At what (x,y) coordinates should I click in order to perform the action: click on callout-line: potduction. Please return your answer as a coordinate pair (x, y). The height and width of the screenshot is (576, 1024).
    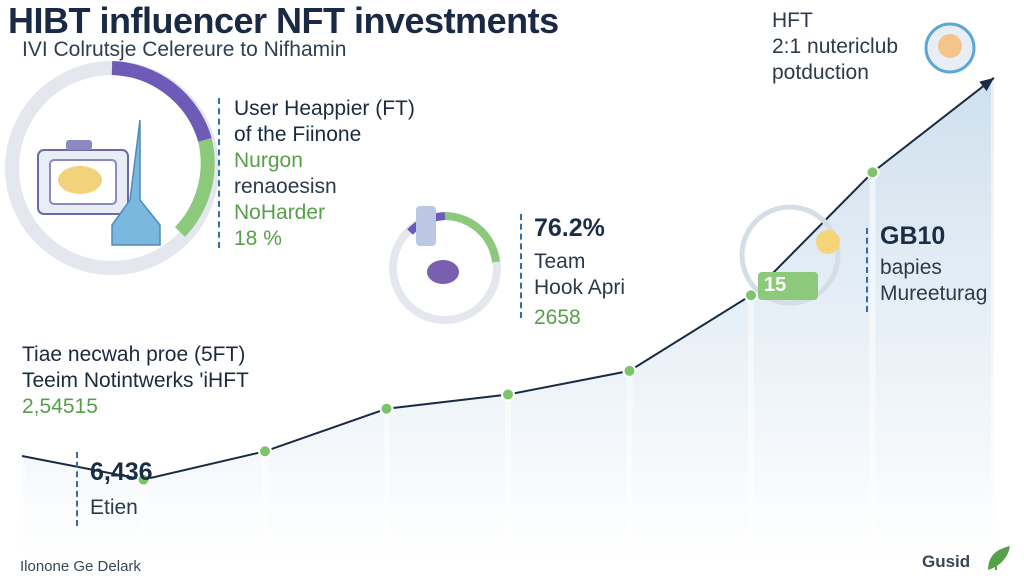
    Looking at the image, I should click on (820, 72).